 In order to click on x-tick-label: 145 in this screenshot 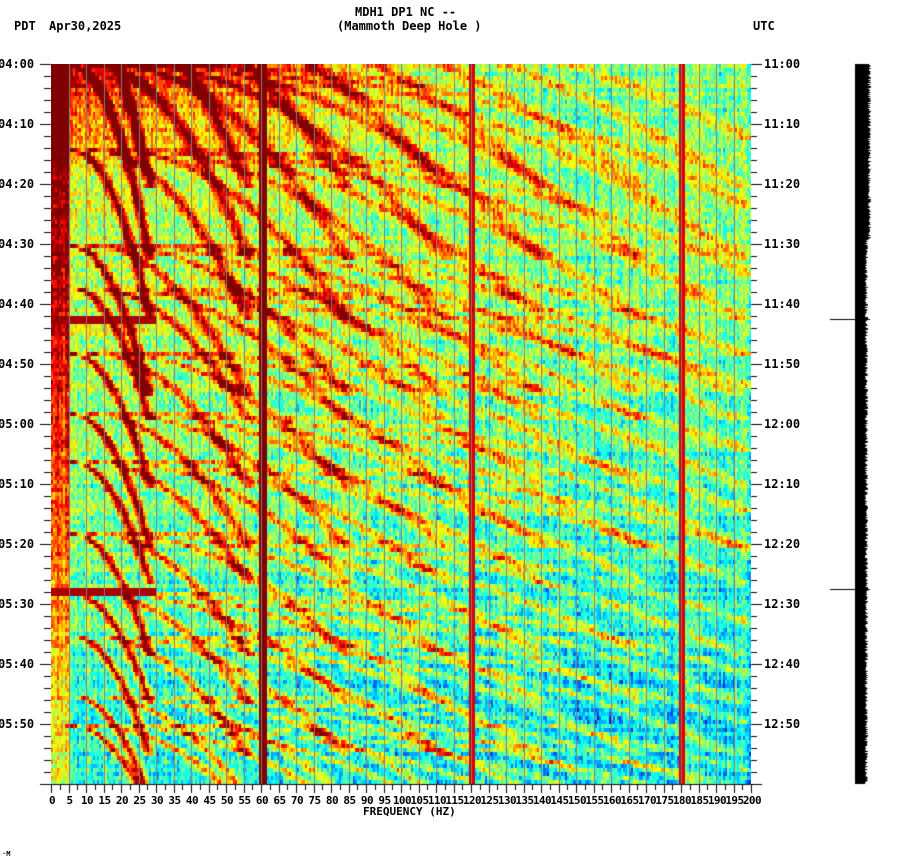, I will do `click(559, 800)`.